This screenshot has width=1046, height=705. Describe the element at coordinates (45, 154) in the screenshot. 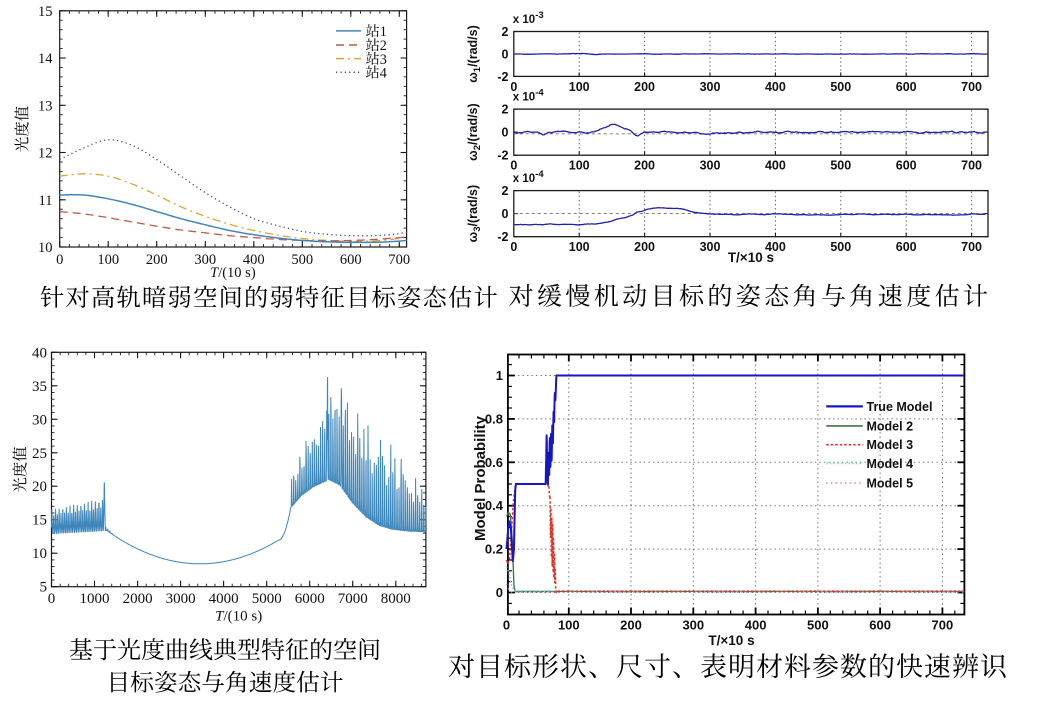

I see `svg-text: 12` at that location.